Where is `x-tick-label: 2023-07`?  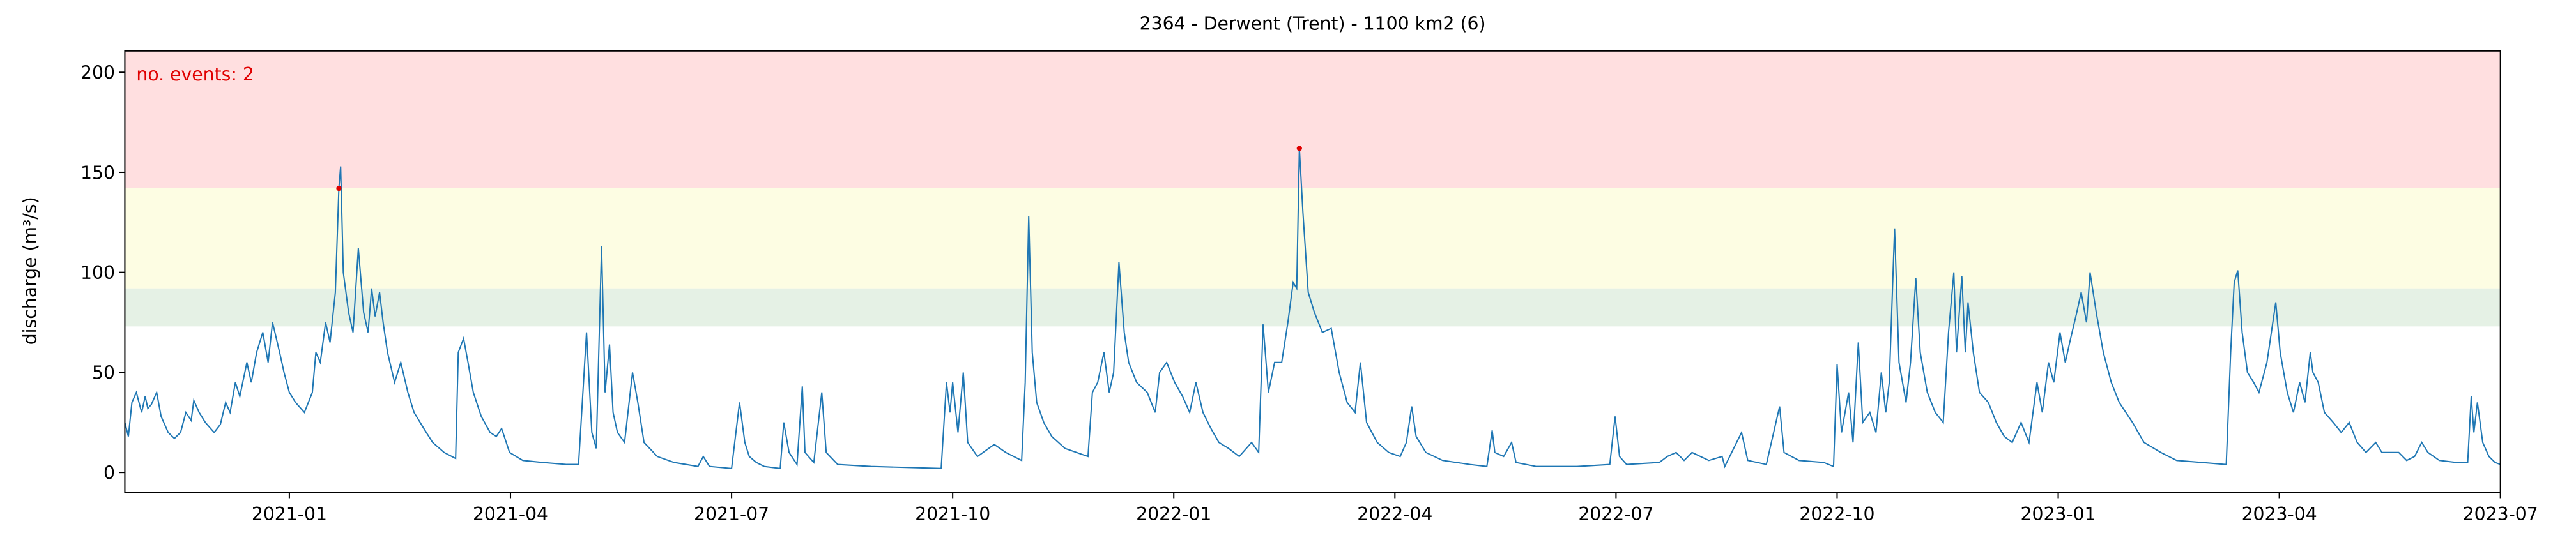 x-tick-label: 2023-07 is located at coordinates (2500, 514).